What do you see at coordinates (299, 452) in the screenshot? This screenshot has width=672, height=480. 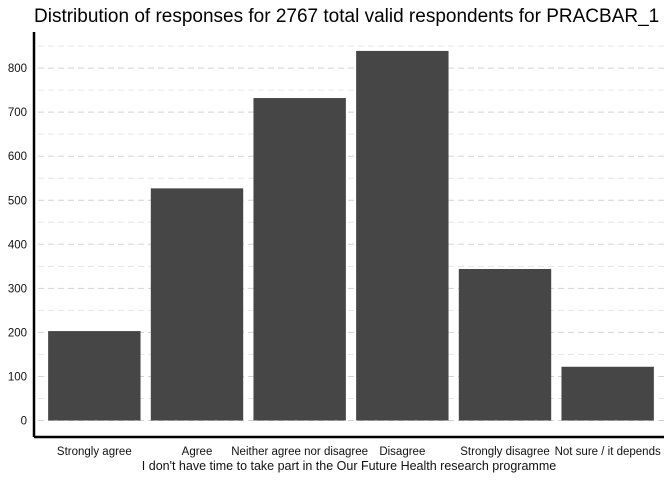 I see `x-tick-label: Neither agree nor disagree` at bounding box center [299, 452].